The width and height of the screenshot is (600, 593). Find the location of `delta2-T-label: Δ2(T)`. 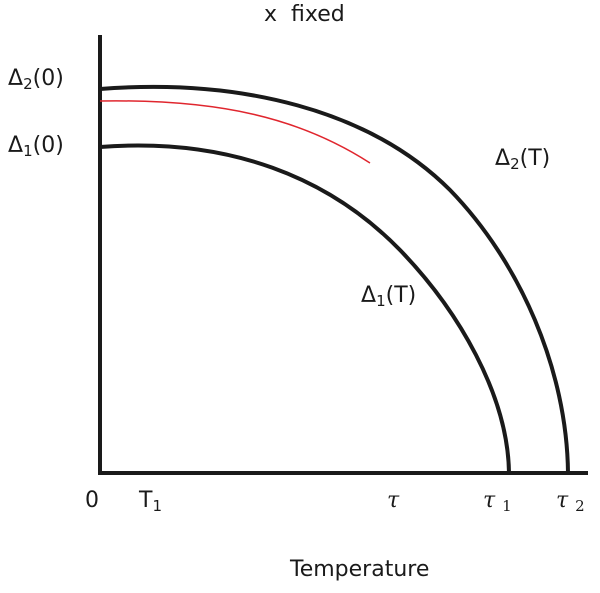

delta2-T-label: Δ2(T) is located at coordinates (523, 159).